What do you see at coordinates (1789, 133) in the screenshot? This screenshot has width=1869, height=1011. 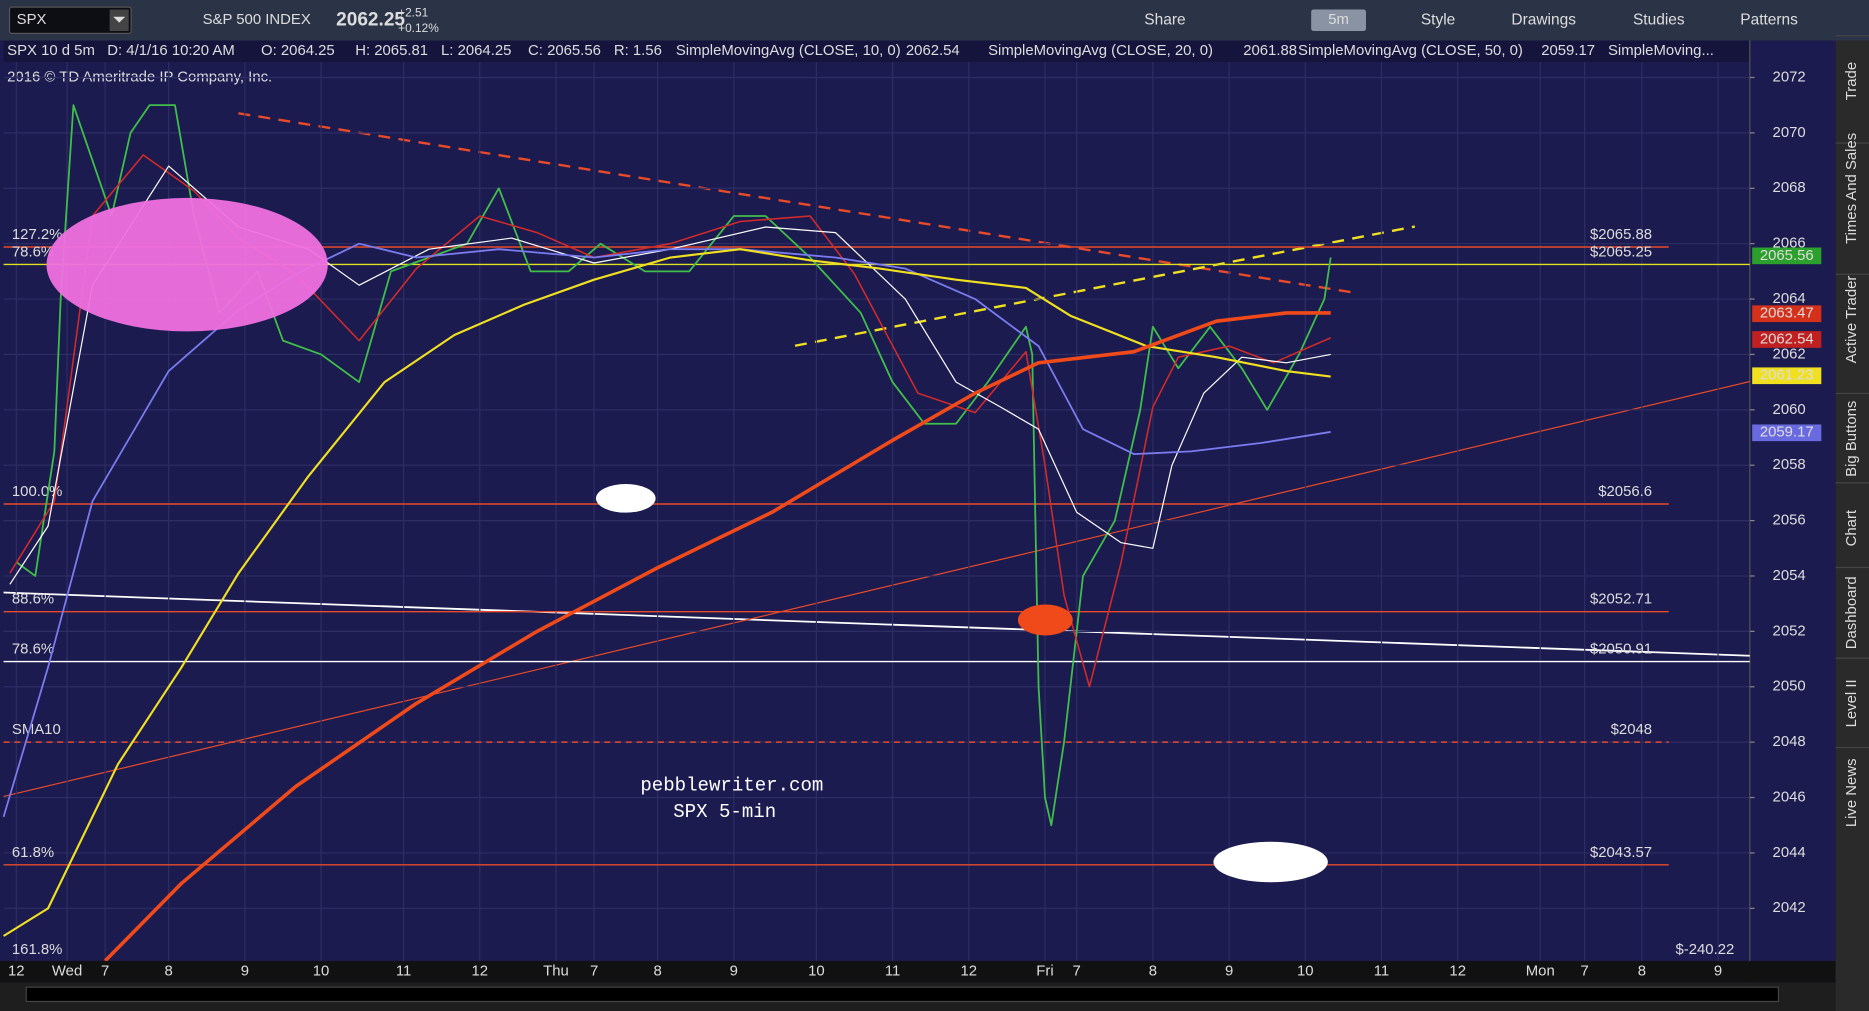 I see `y-tick-label: 2070` at bounding box center [1789, 133].